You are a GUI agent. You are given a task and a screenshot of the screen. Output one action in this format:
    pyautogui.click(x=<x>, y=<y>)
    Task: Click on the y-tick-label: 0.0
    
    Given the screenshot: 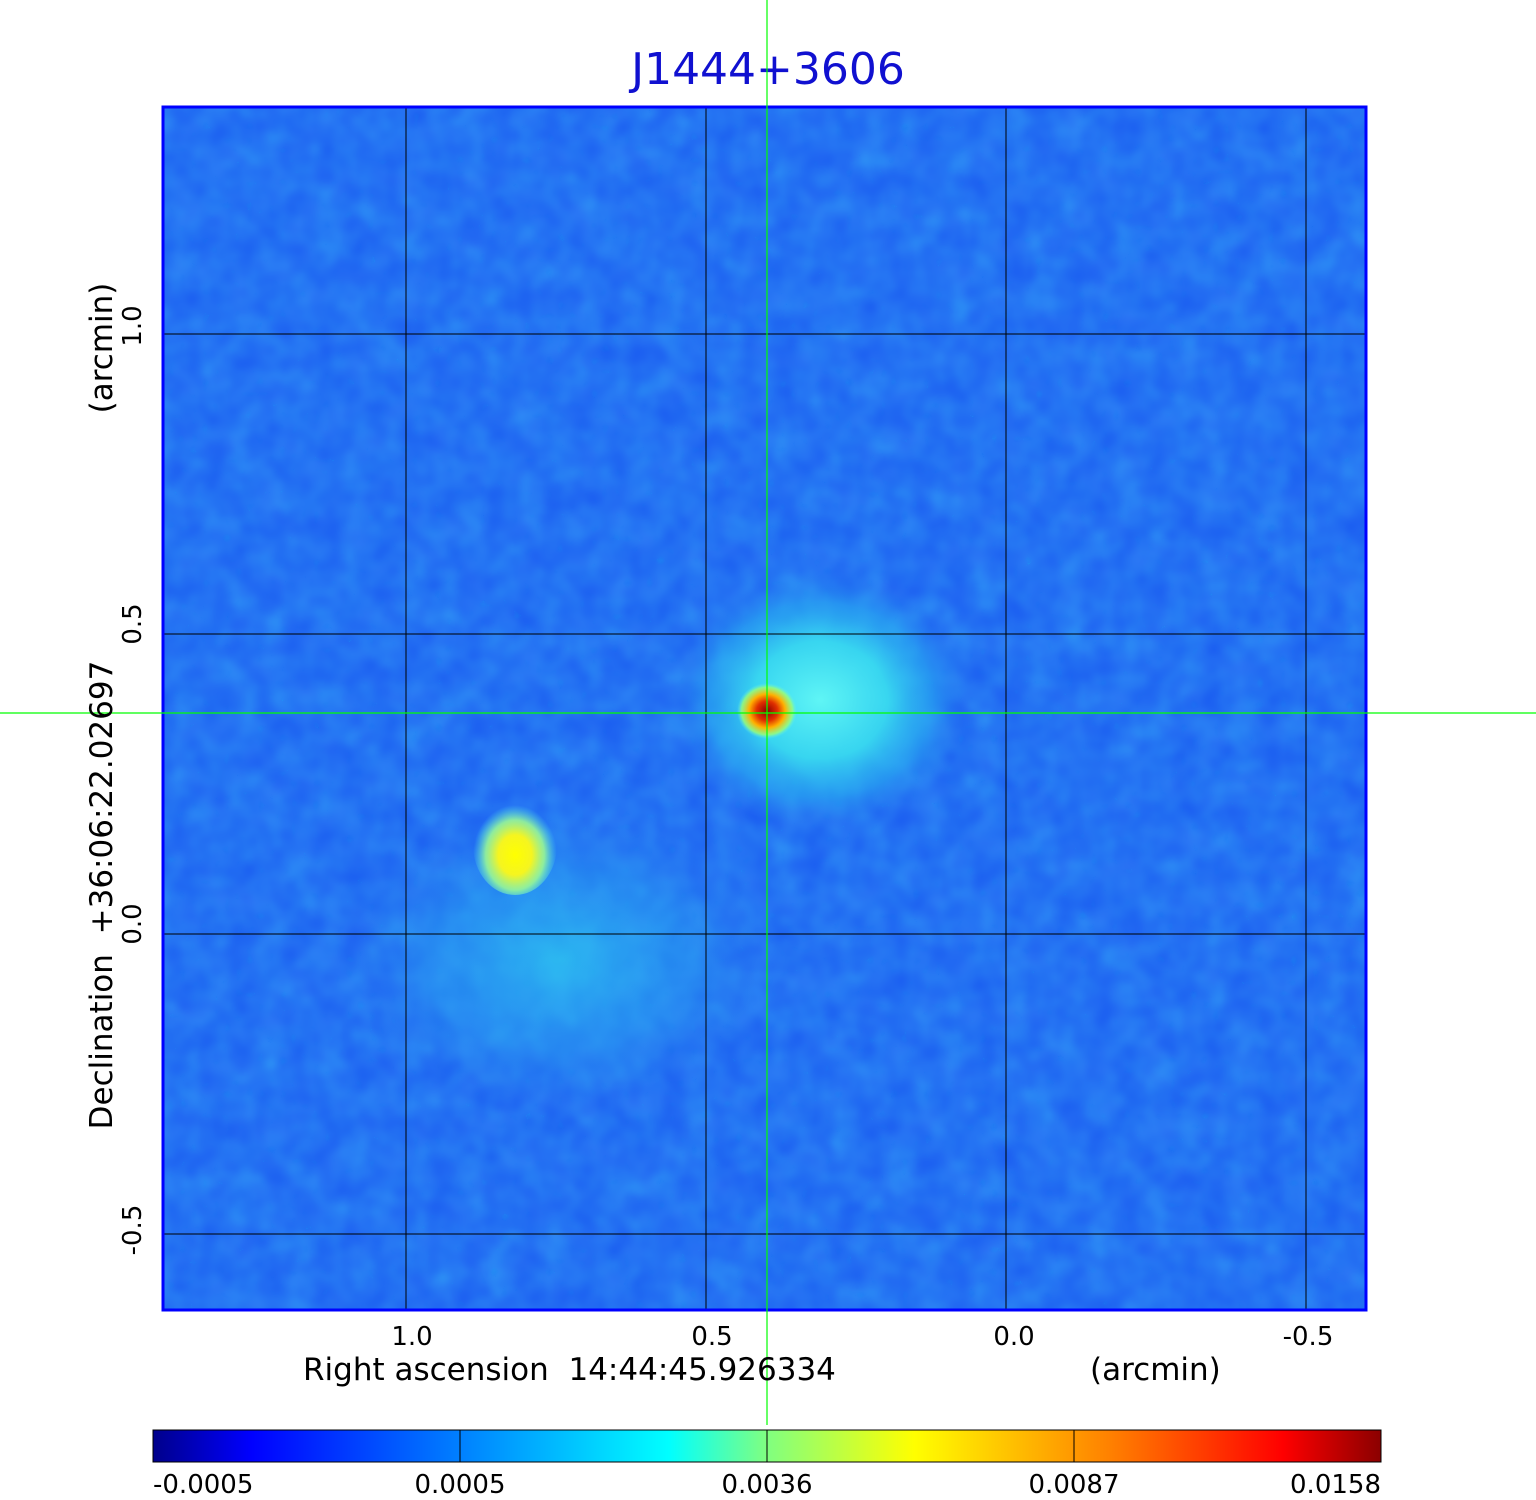 What is the action you would take?
    pyautogui.click(x=133, y=924)
    